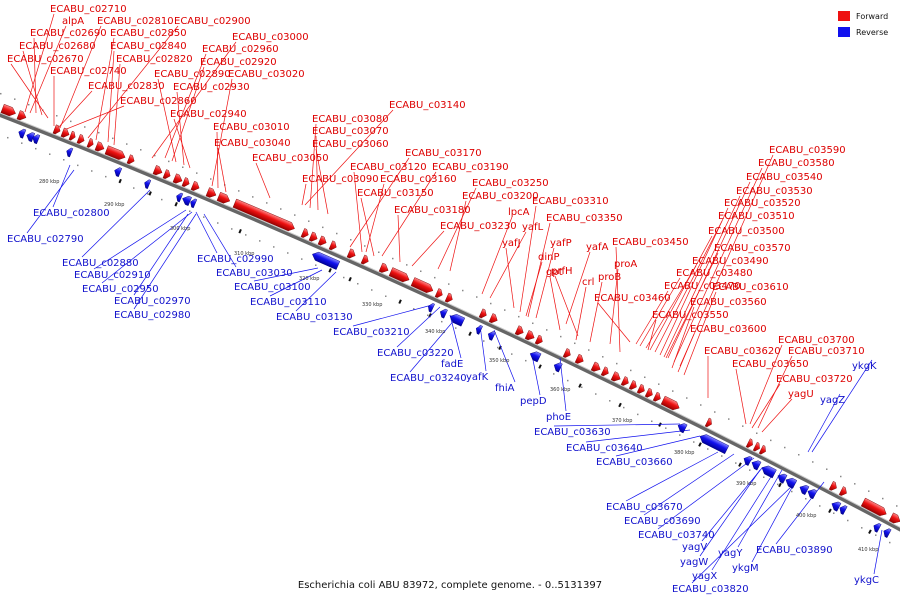 The height and width of the screenshot is (600, 900). Describe the element at coordinates (807, 150) in the screenshot. I see `forward-gene-label: ECABU_c03590` at that location.